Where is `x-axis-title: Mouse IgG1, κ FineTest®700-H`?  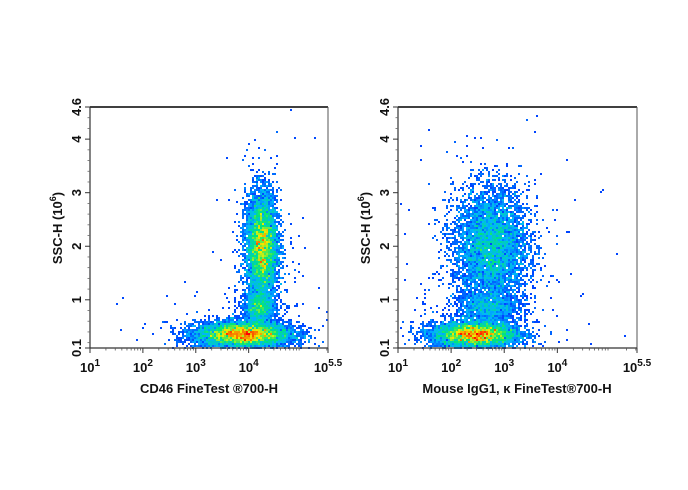 x-axis-title: Mouse IgG1, κ FineTest®700-H is located at coordinates (516, 388).